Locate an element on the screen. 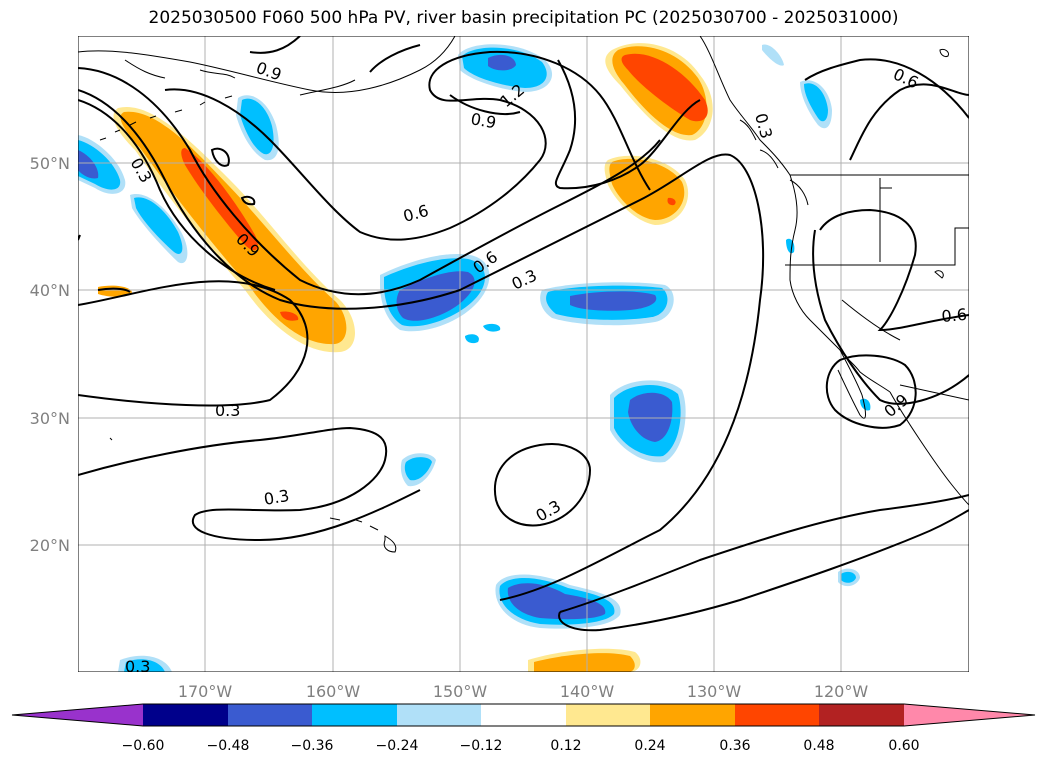  positive-precip-band-core is located at coordinates (219, 199).